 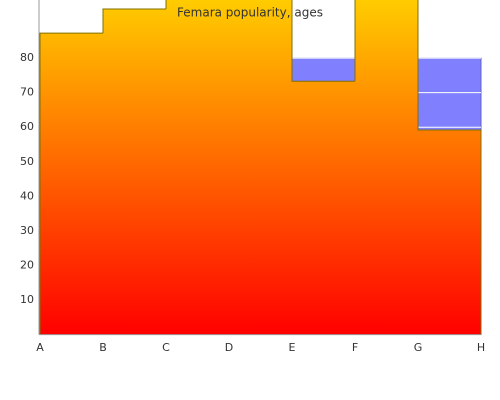 What do you see at coordinates (27, 126) in the screenshot?
I see `y-tick-label: 60` at bounding box center [27, 126].